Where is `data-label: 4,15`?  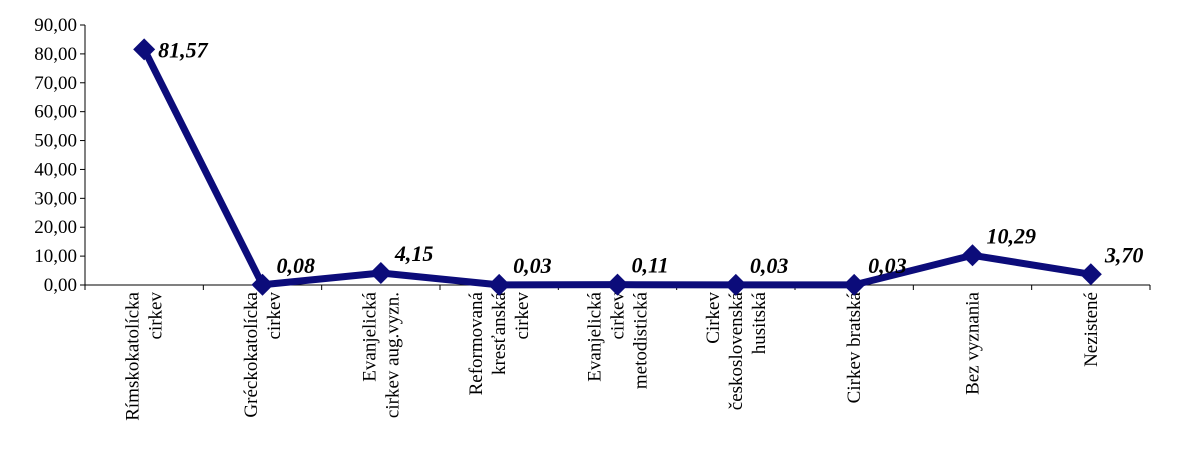
data-label: 4,15 is located at coordinates (414, 253).